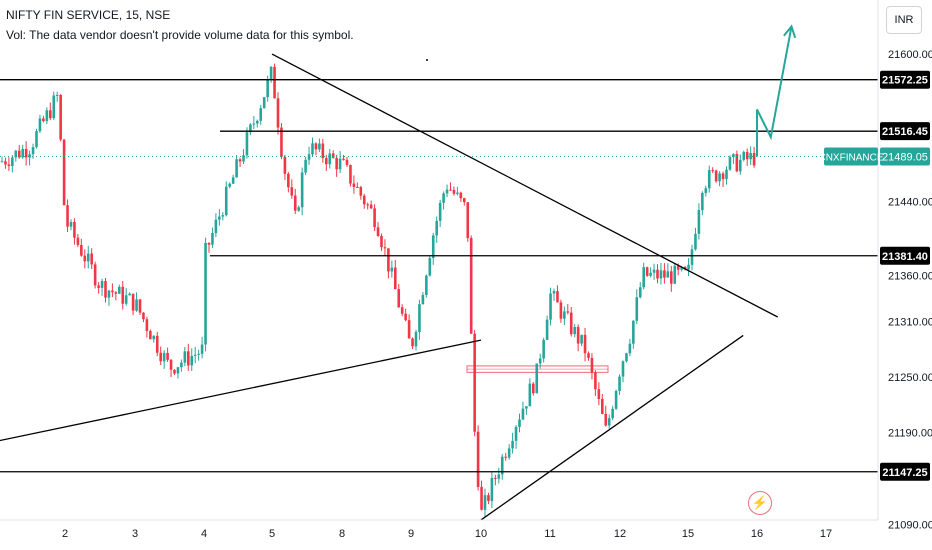 The height and width of the screenshot is (550, 932). What do you see at coordinates (910, 433) in the screenshot?
I see `price-tick-label: 21190.00` at bounding box center [910, 433].